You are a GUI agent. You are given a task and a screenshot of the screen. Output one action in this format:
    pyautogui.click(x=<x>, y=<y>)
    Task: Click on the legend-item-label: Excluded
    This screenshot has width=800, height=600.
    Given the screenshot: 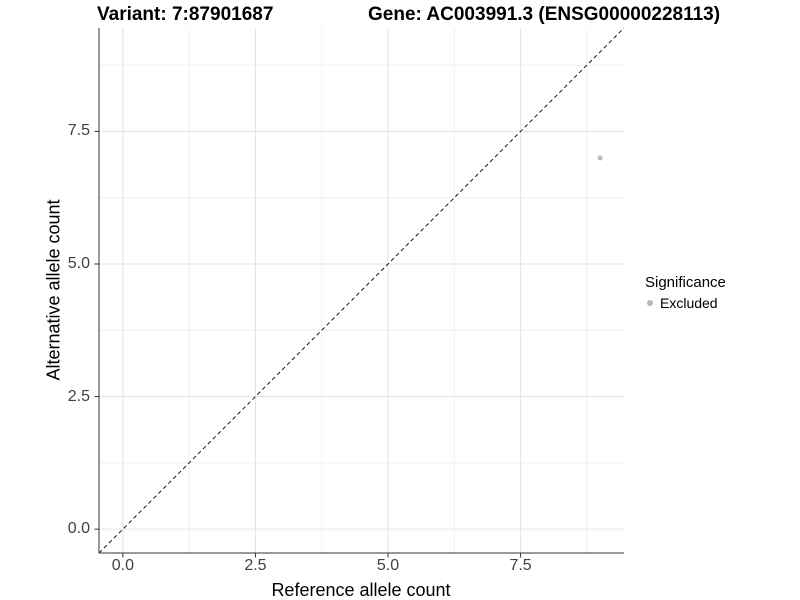 What is the action you would take?
    pyautogui.click(x=689, y=303)
    